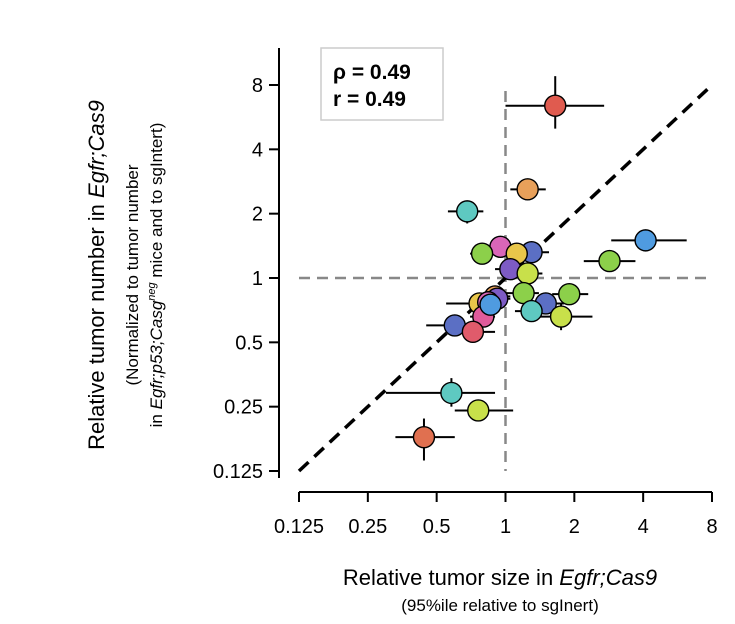  What do you see at coordinates (156, 418) in the screenshot?
I see `y-axis-subtitle-prefix: in` at bounding box center [156, 418].